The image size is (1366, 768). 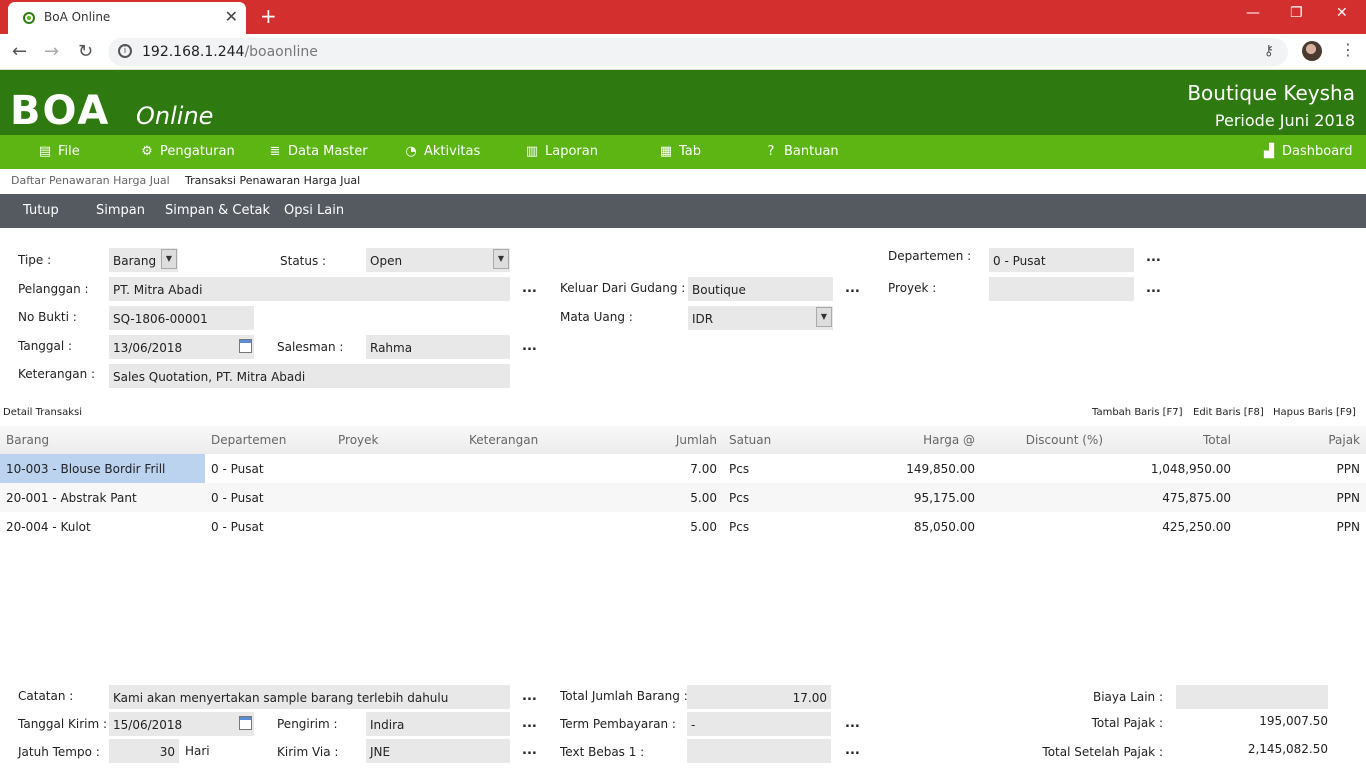 I want to click on menu-data-master: ≣ Data Master, so click(x=318, y=151).